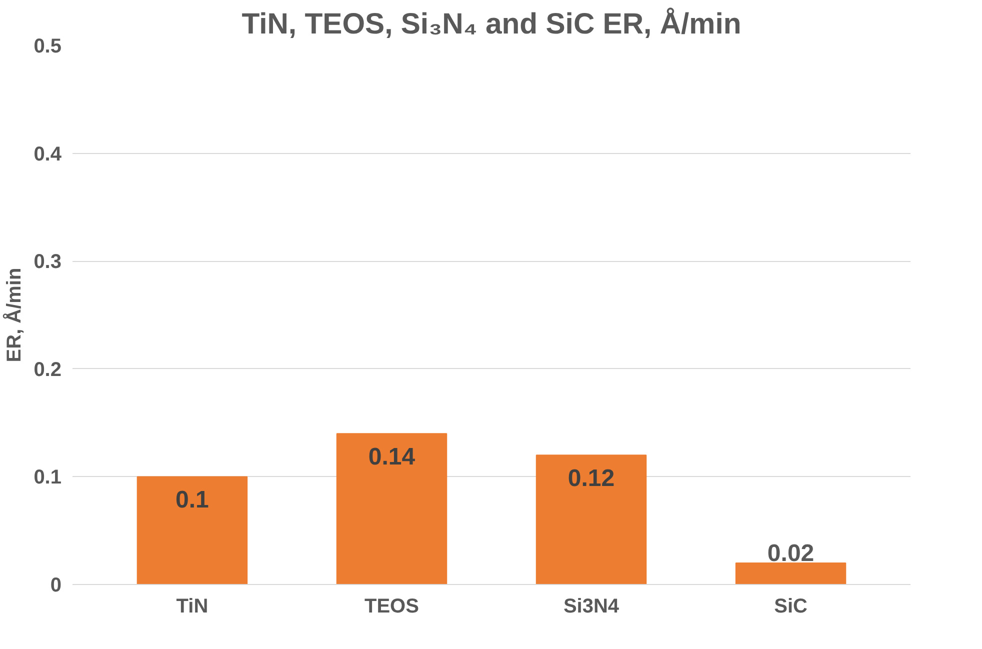 The height and width of the screenshot is (649, 982). Describe the element at coordinates (48, 477) in the screenshot. I see `y-tick-label: 0.1` at that location.